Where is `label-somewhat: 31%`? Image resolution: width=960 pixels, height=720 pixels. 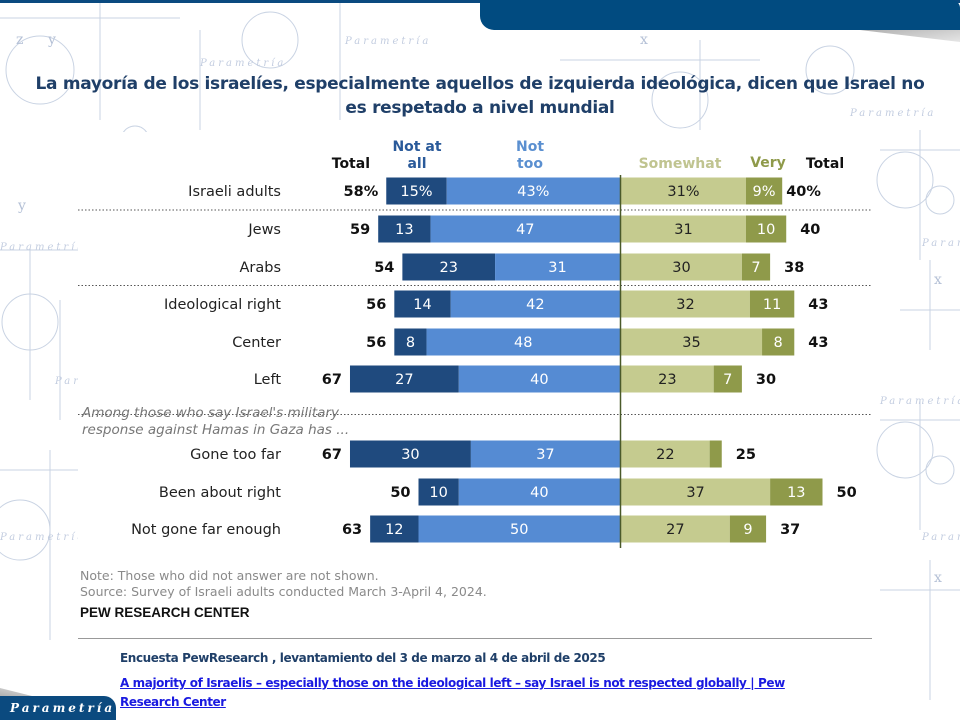 label-somewhat: 31% is located at coordinates (683, 192).